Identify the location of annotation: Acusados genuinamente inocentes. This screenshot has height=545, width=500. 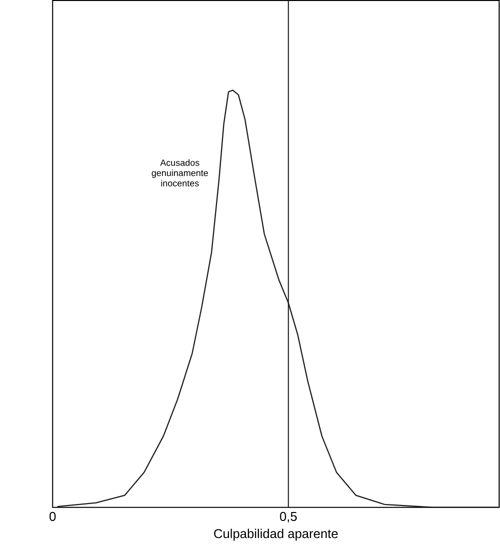
(180, 172).